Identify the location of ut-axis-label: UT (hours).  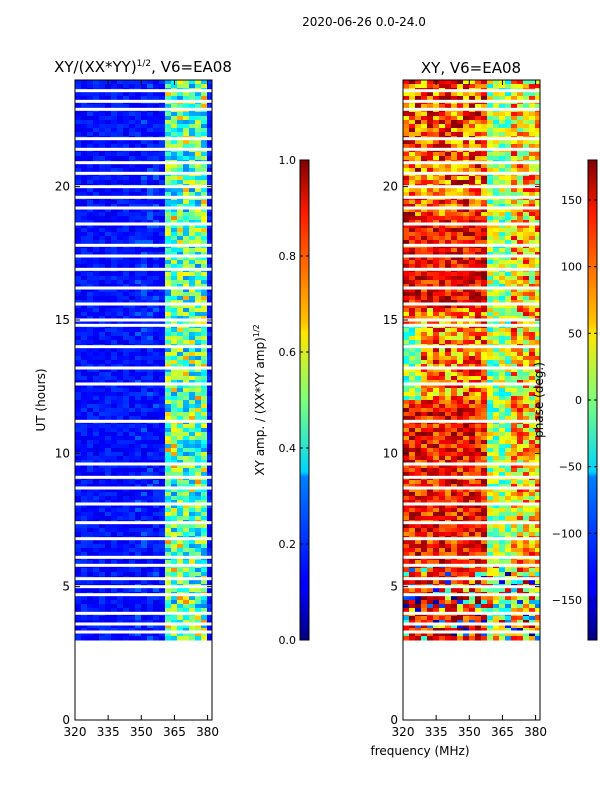
(41, 399).